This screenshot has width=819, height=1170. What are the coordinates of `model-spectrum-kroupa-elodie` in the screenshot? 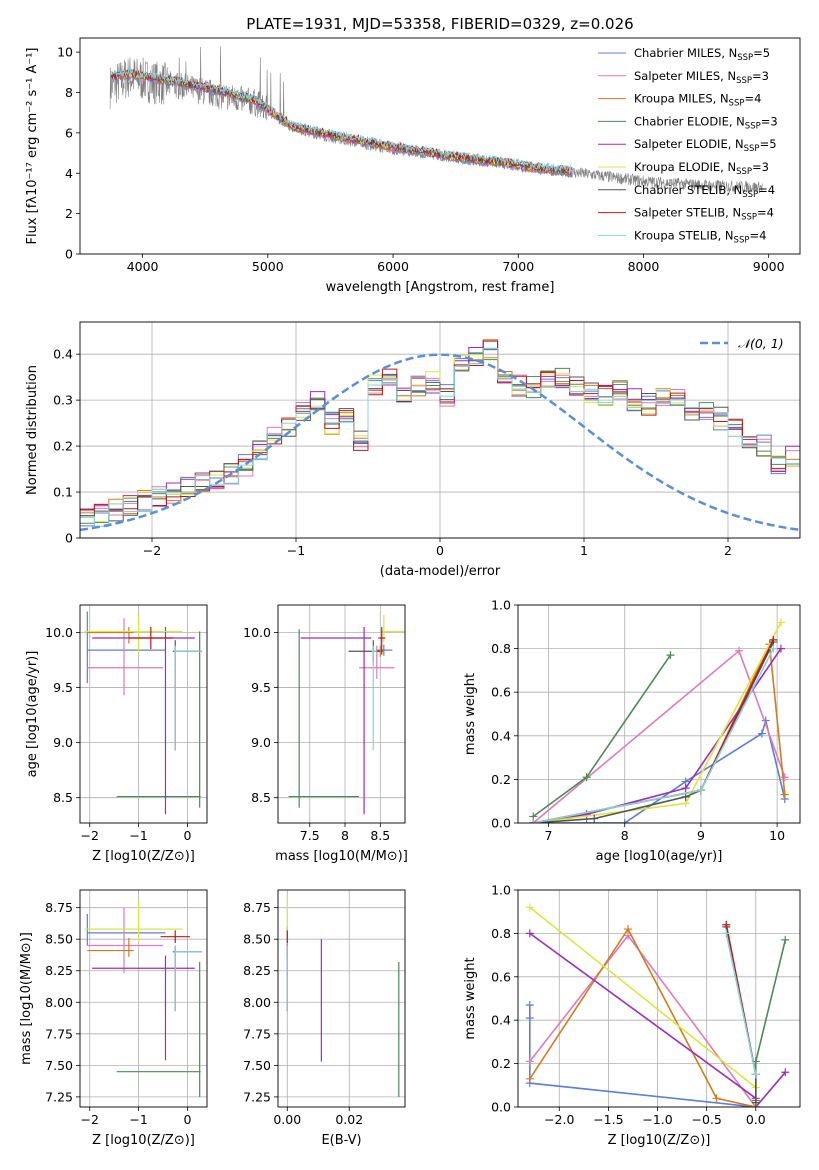 It's located at (341, 121).